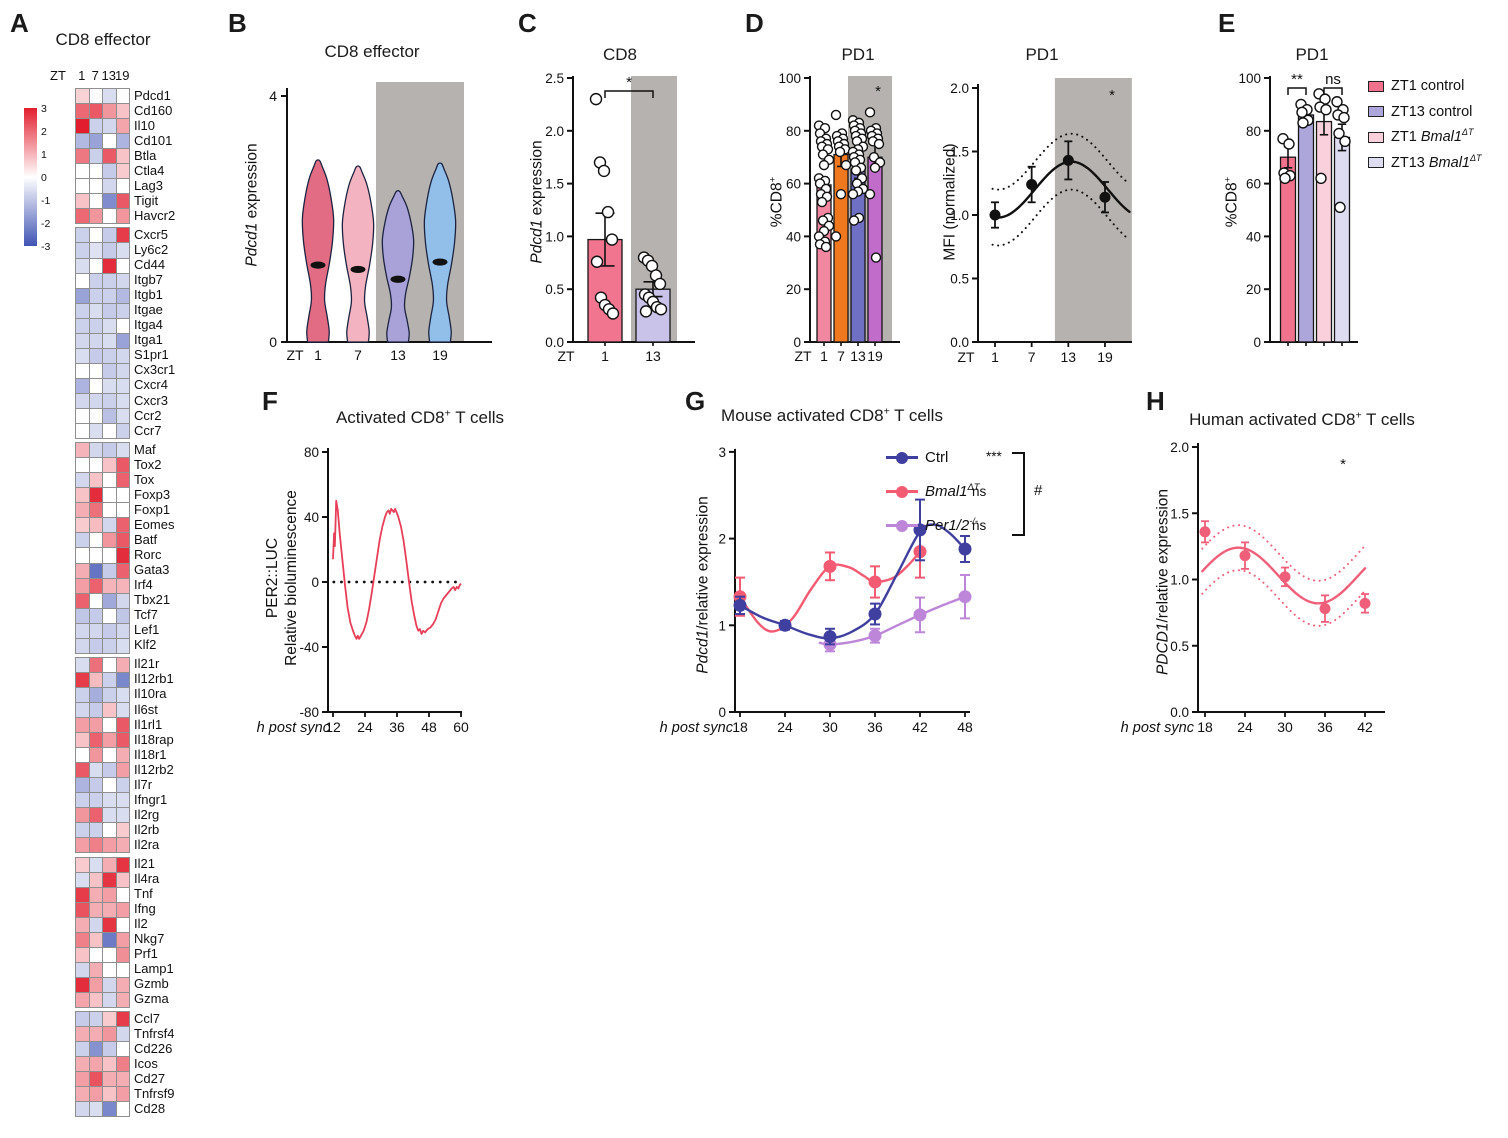 The image size is (1508, 1138). What do you see at coordinates (153, 140) in the screenshot?
I see `gene-label: Cd101` at bounding box center [153, 140].